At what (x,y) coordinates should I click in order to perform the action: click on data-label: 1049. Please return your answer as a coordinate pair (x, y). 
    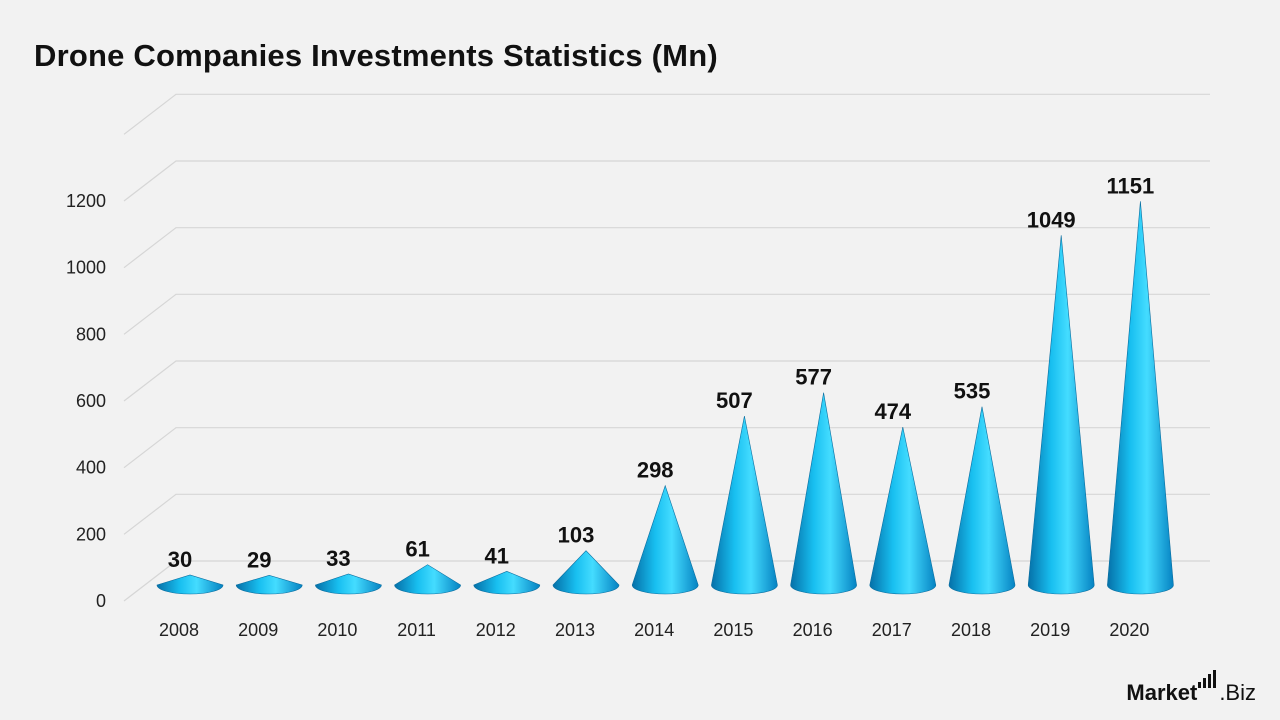
    Looking at the image, I should click on (1051, 219).